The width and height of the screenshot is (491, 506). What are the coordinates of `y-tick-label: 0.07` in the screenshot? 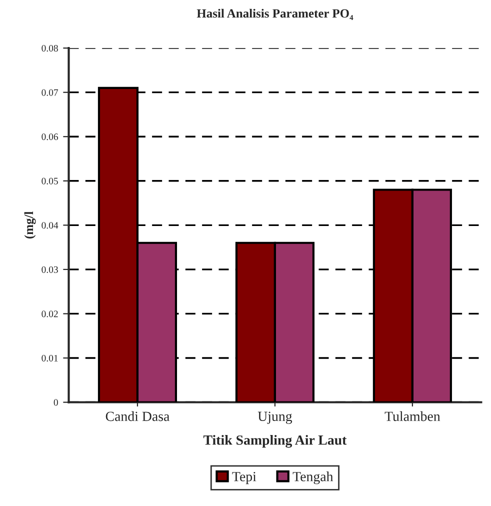 It's located at (50, 92).